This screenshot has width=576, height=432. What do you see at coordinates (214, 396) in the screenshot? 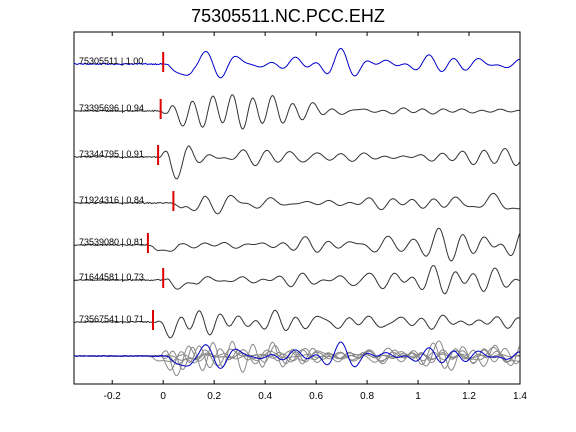
I see `x-tick-label: 0.2` at bounding box center [214, 396].